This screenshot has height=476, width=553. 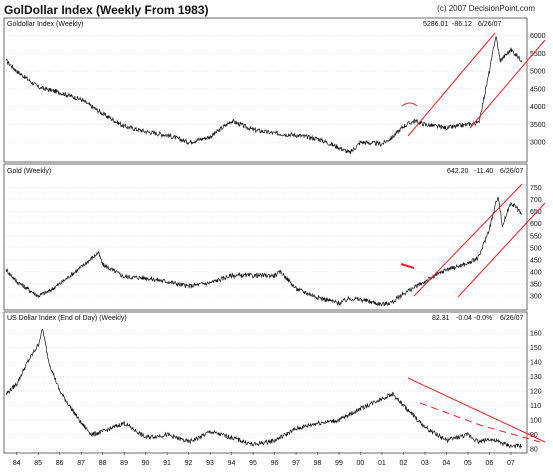 What do you see at coordinates (124, 463) in the screenshot?
I see `x-tick-label: 89` at bounding box center [124, 463].